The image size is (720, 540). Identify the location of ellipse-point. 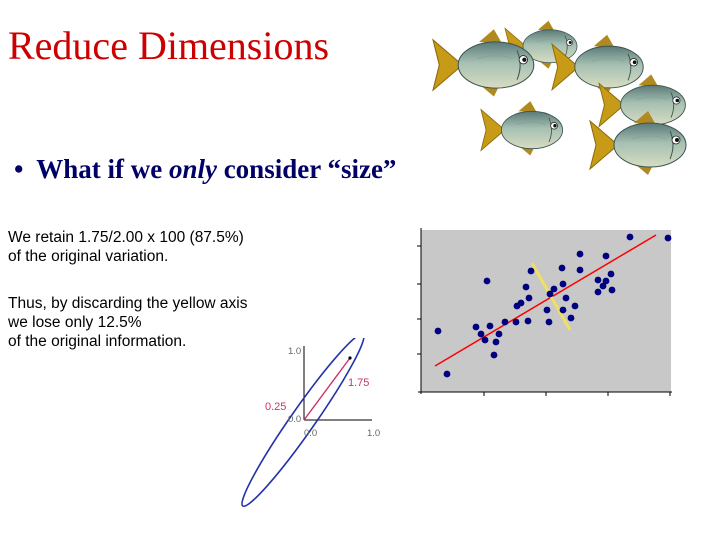
(350, 358).